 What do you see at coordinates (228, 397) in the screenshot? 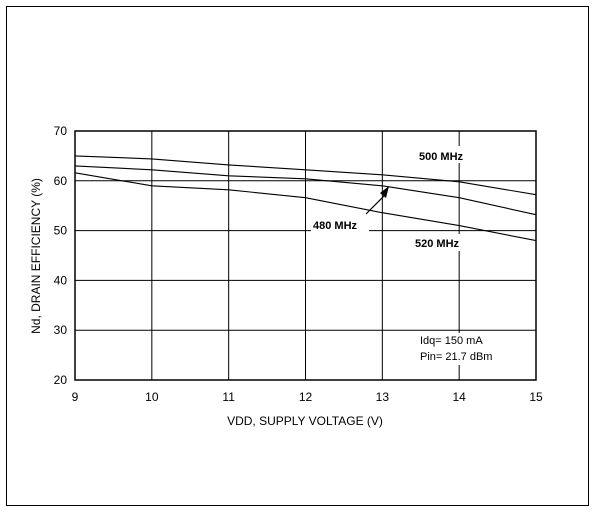
I see `x-tick-label: 11` at bounding box center [228, 397].